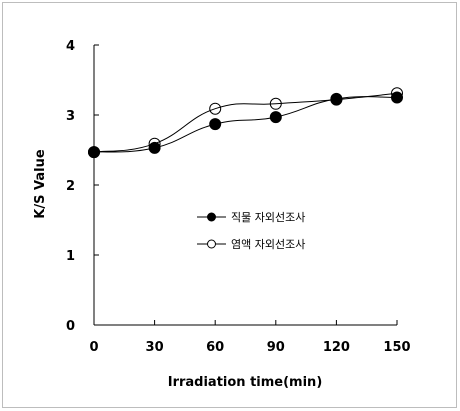 This screenshot has height=411, width=460. Describe the element at coordinates (70, 256) in the screenshot. I see `y-tick-label: 1` at that location.